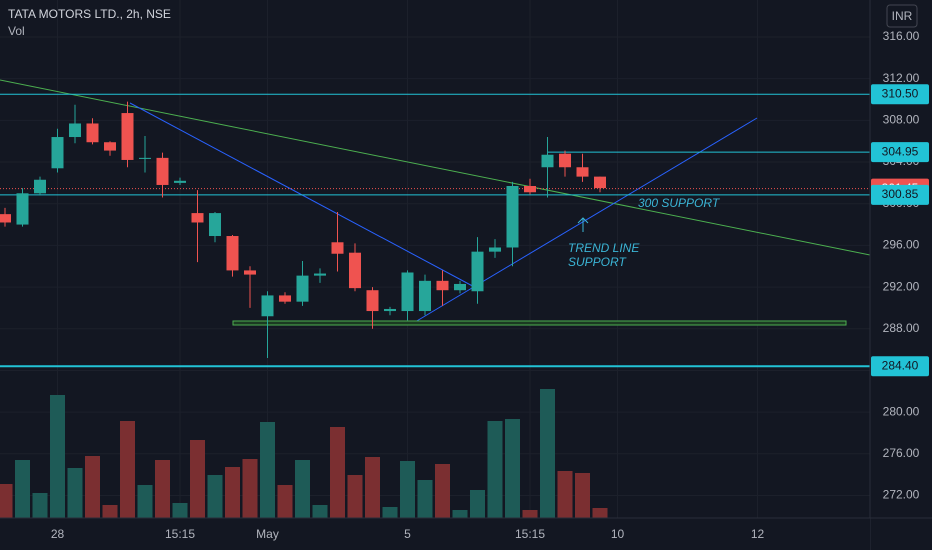 Image resolution: width=932 pixels, height=550 pixels. I want to click on level-label: 304.95, so click(900, 151).